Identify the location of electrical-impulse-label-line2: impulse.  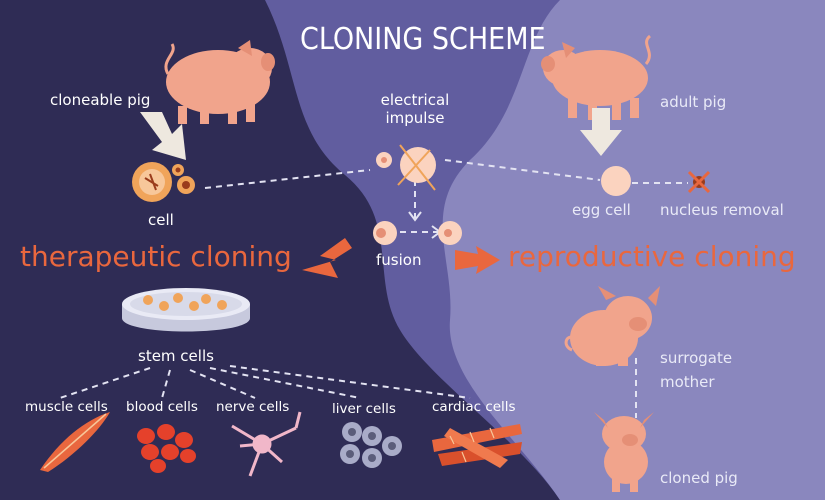
(415, 118).